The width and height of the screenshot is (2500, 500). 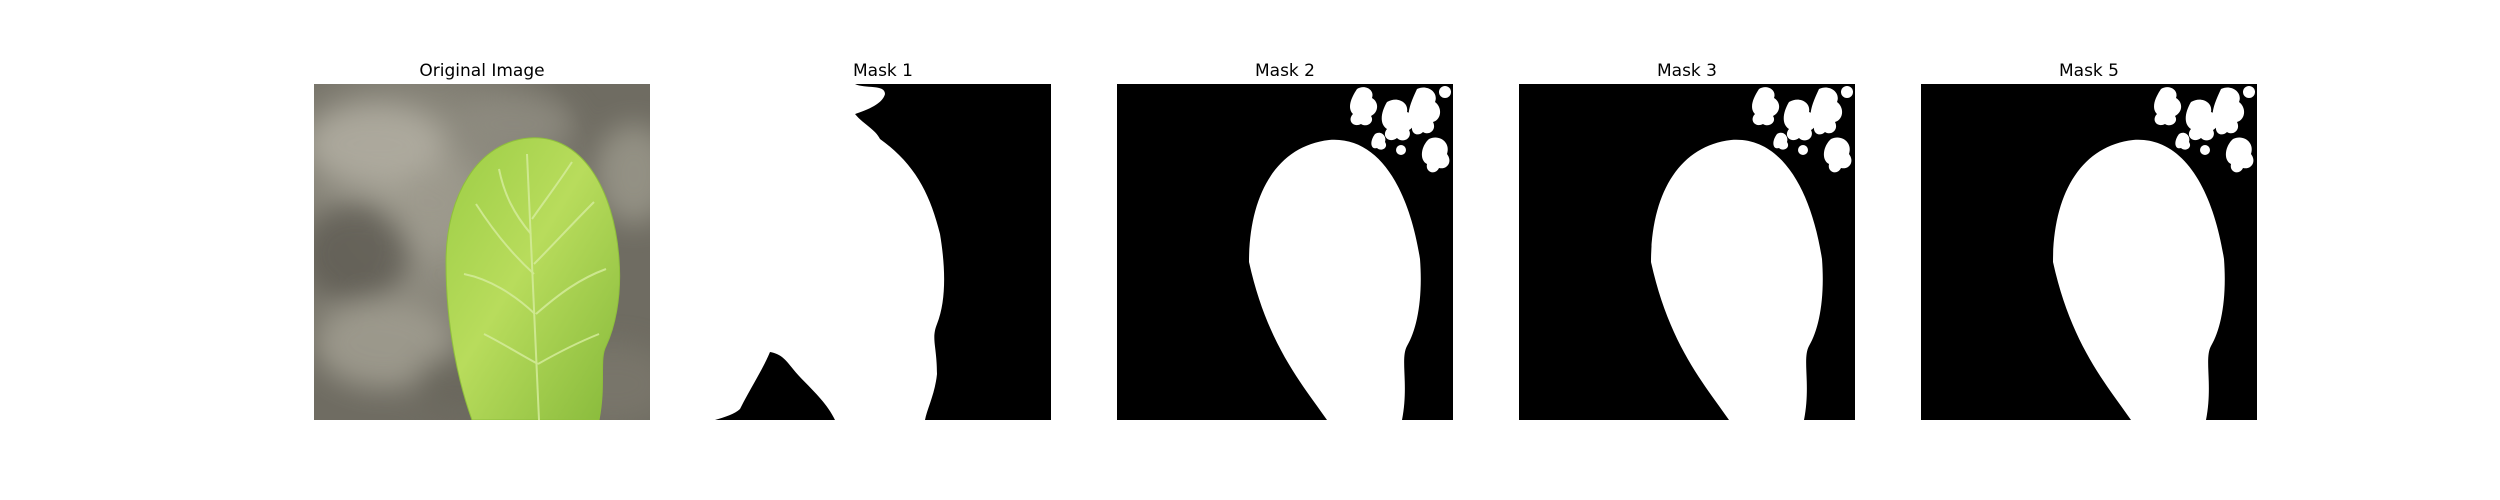 What do you see at coordinates (1285, 252) in the screenshot?
I see `mask-2-image` at bounding box center [1285, 252].